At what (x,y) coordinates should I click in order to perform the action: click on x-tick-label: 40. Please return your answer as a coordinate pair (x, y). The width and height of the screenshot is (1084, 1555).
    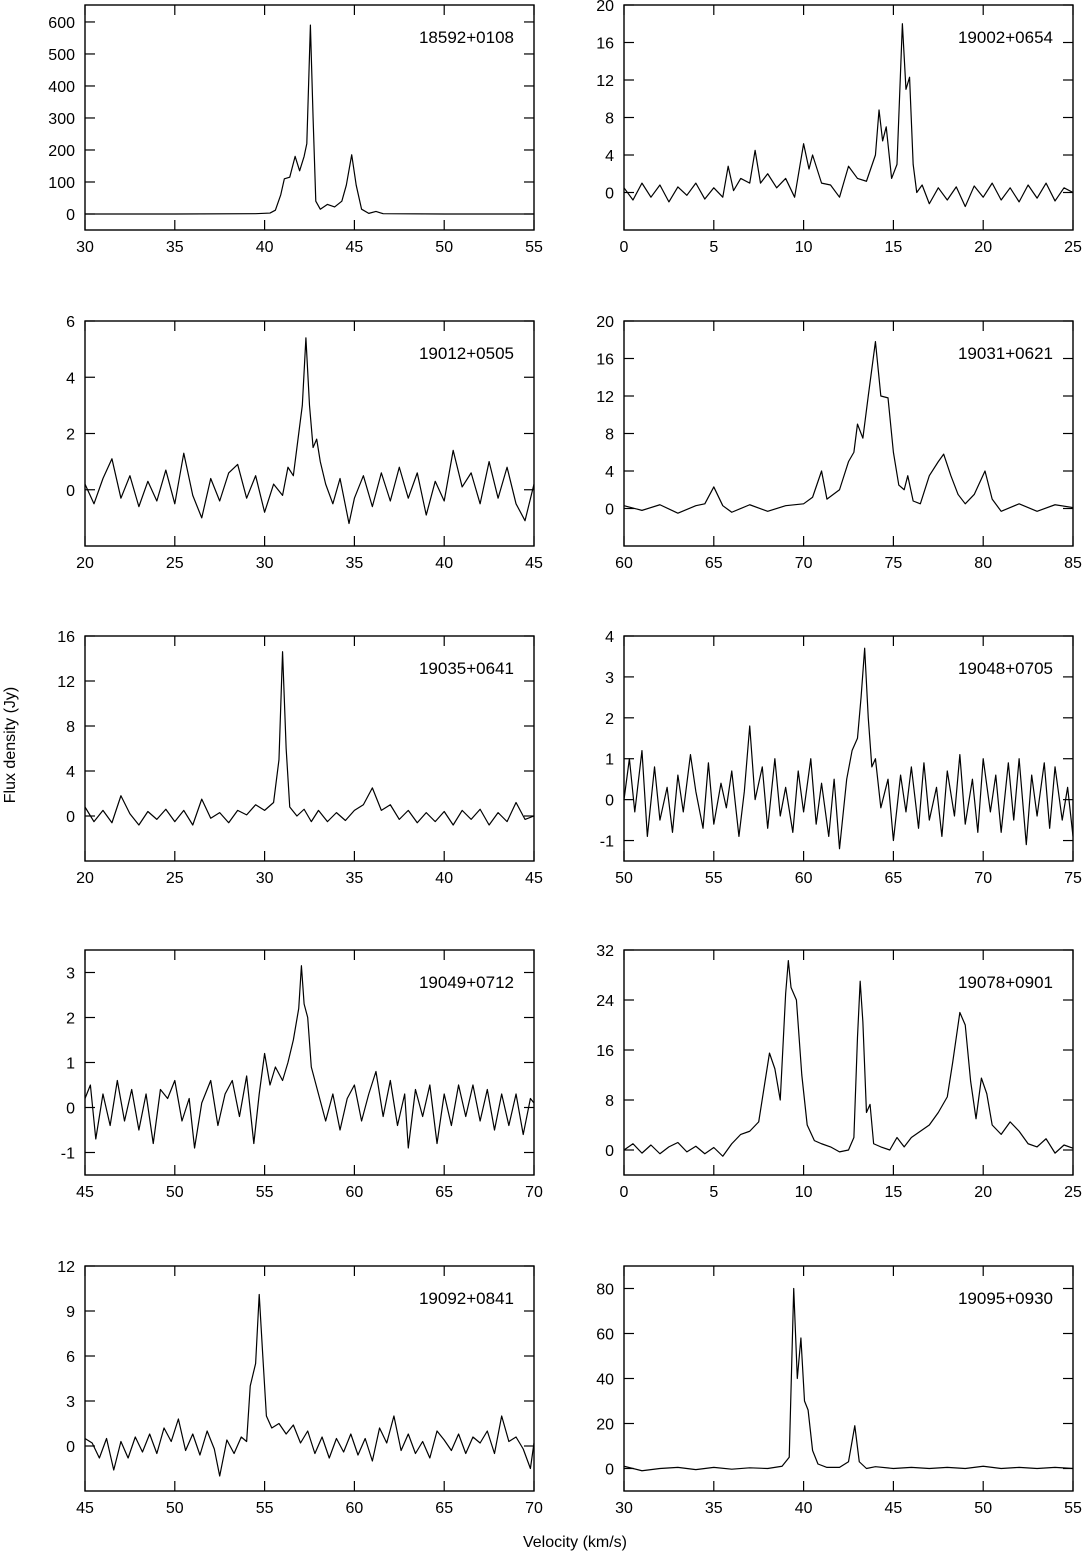
    Looking at the image, I should click on (444, 878).